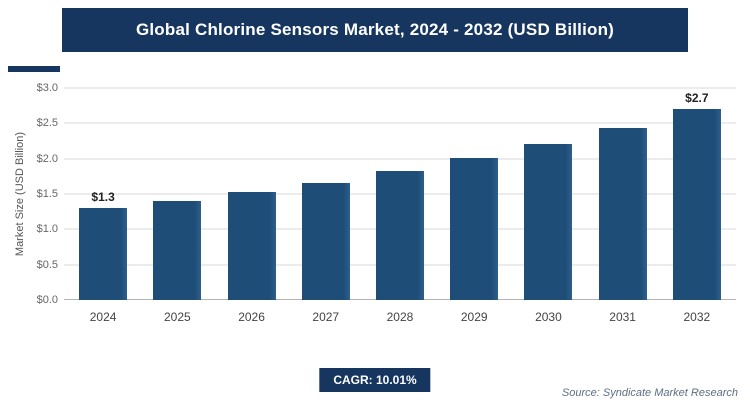 This screenshot has height=417, width=750. What do you see at coordinates (325, 241) in the screenshot?
I see `bar-2027` at bounding box center [325, 241].